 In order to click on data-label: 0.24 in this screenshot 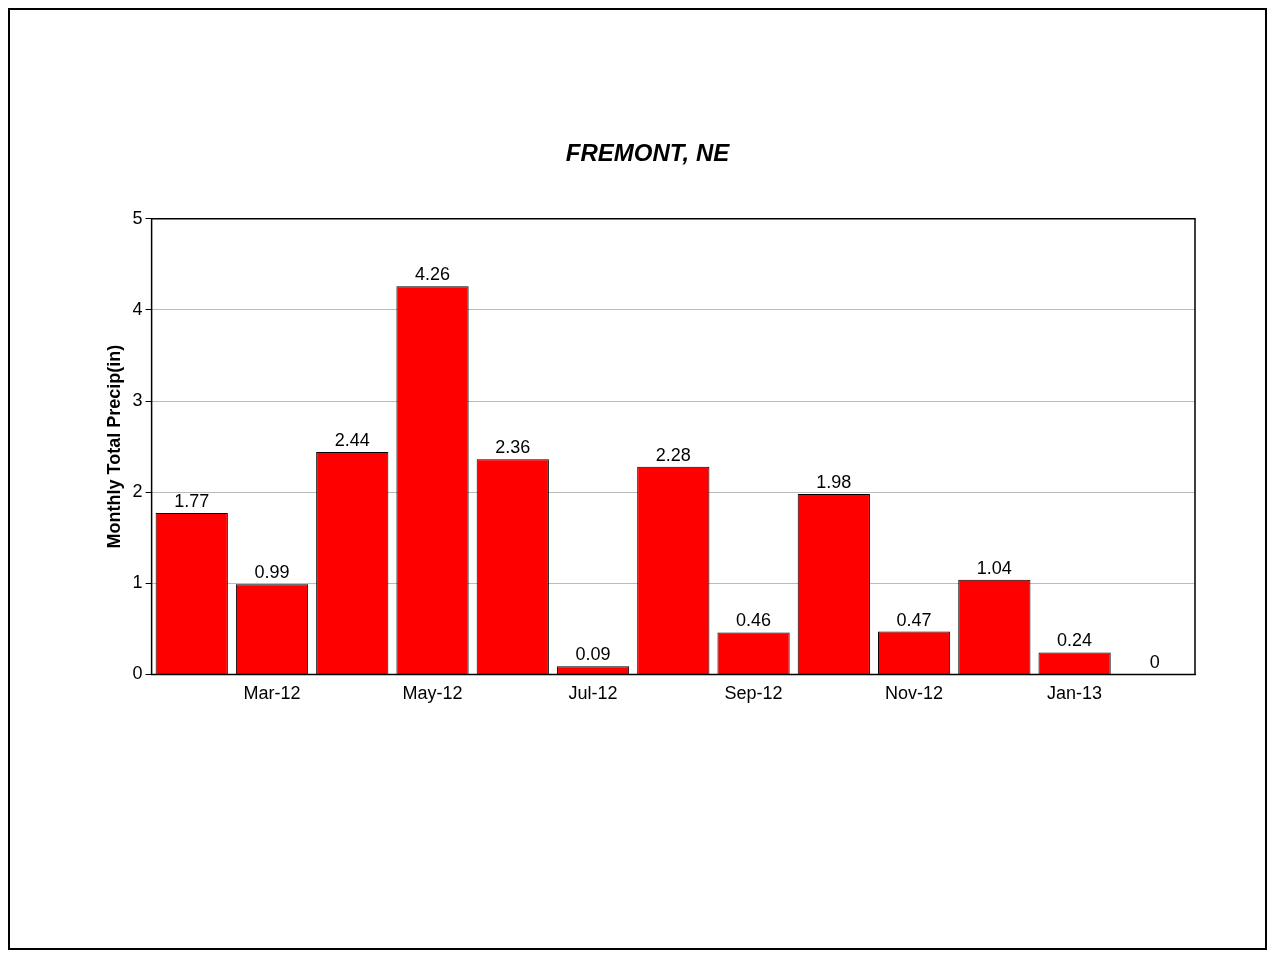, I will do `click(1075, 640)`.